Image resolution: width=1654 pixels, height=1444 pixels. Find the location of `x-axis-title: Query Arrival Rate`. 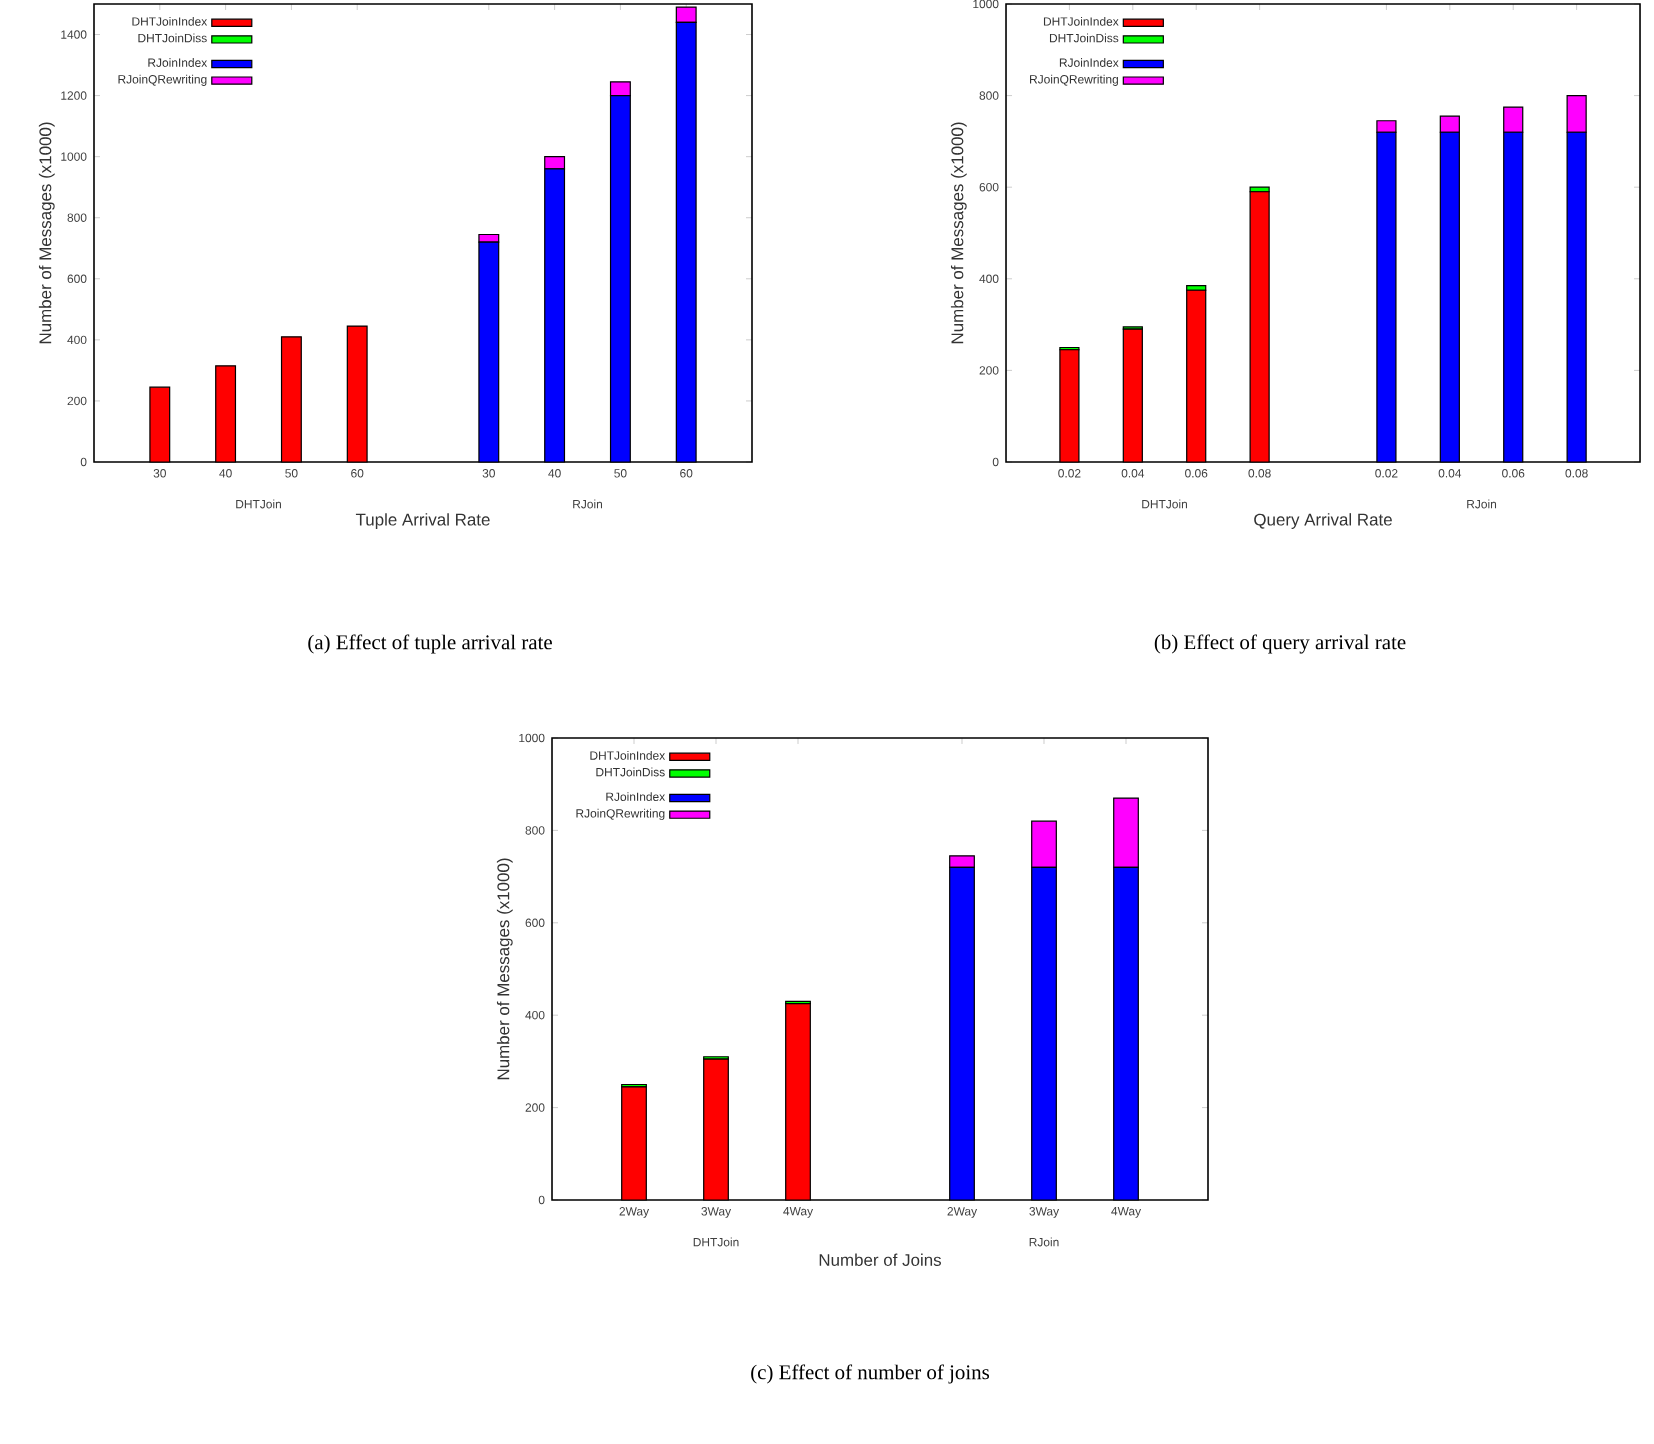

x-axis-title: Query Arrival Rate is located at coordinates (1323, 521).